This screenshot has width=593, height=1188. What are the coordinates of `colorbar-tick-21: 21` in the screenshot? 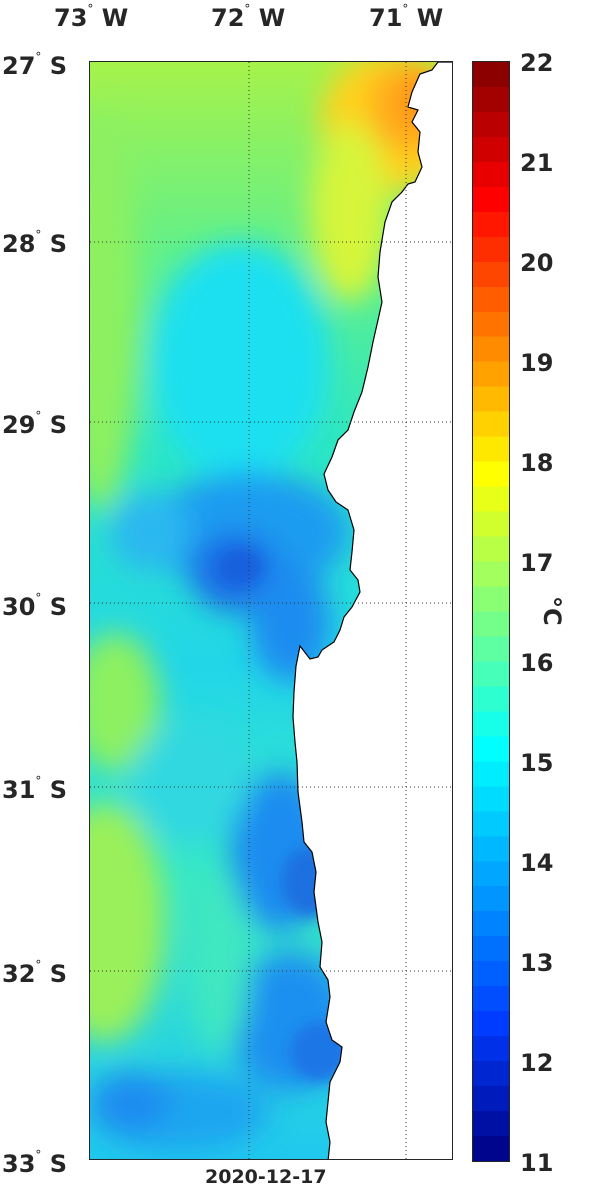 It's located at (537, 163).